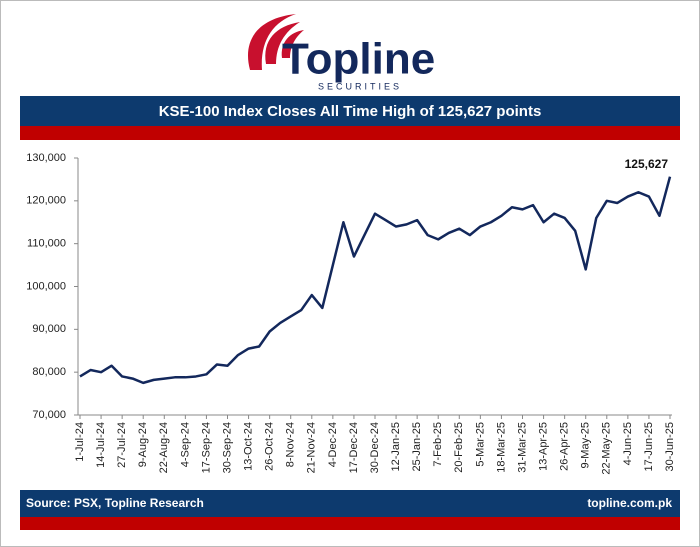  What do you see at coordinates (350, 503) in the screenshot?
I see `footer-bar` at bounding box center [350, 503].